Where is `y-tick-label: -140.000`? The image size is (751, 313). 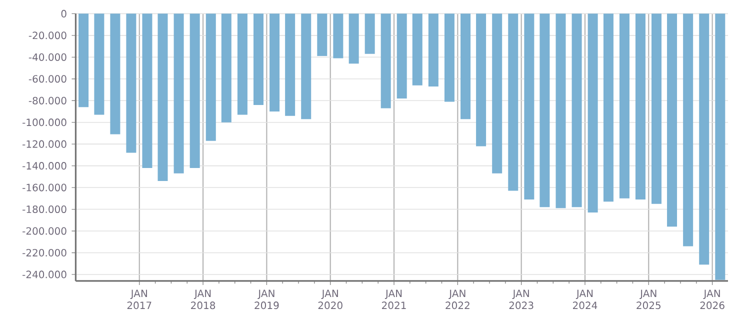
y-tick-label: -140.000 is located at coordinates (44, 166).